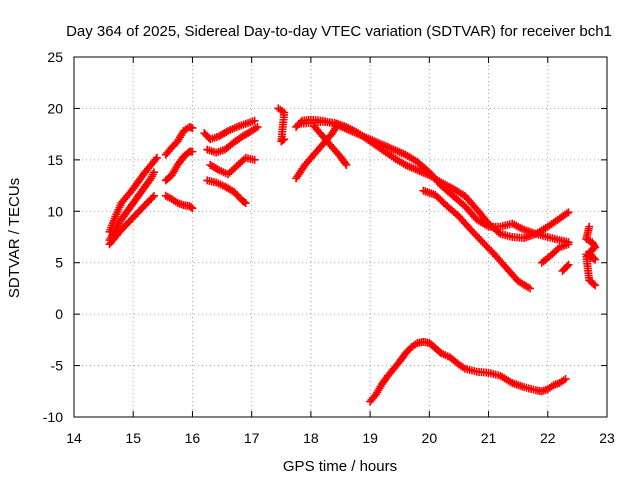 The height and width of the screenshot is (480, 640). I want to click on y-tick-label: 15, so click(55, 160).